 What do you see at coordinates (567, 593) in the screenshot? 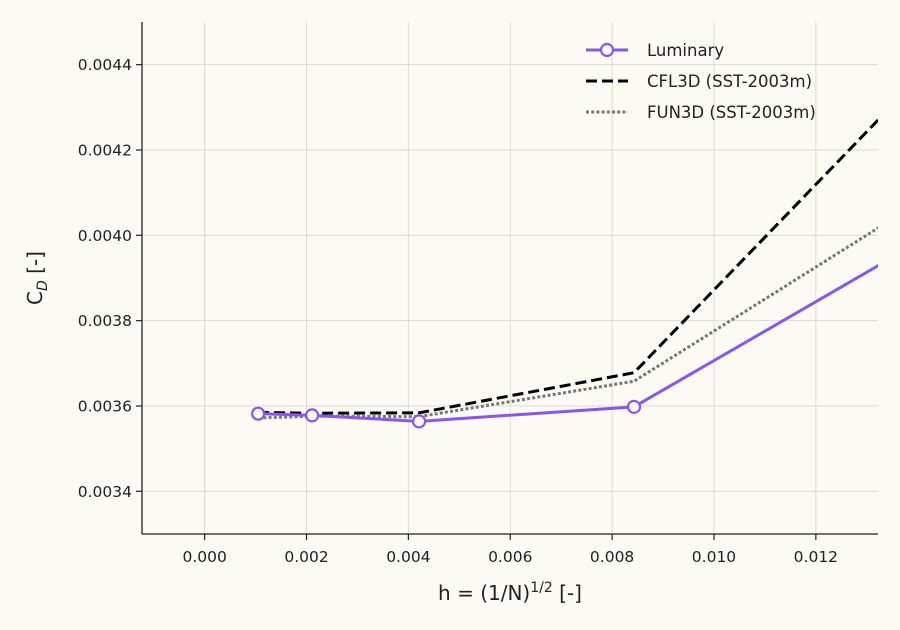
I see `x-axis-title-suffix: [-]` at bounding box center [567, 593].